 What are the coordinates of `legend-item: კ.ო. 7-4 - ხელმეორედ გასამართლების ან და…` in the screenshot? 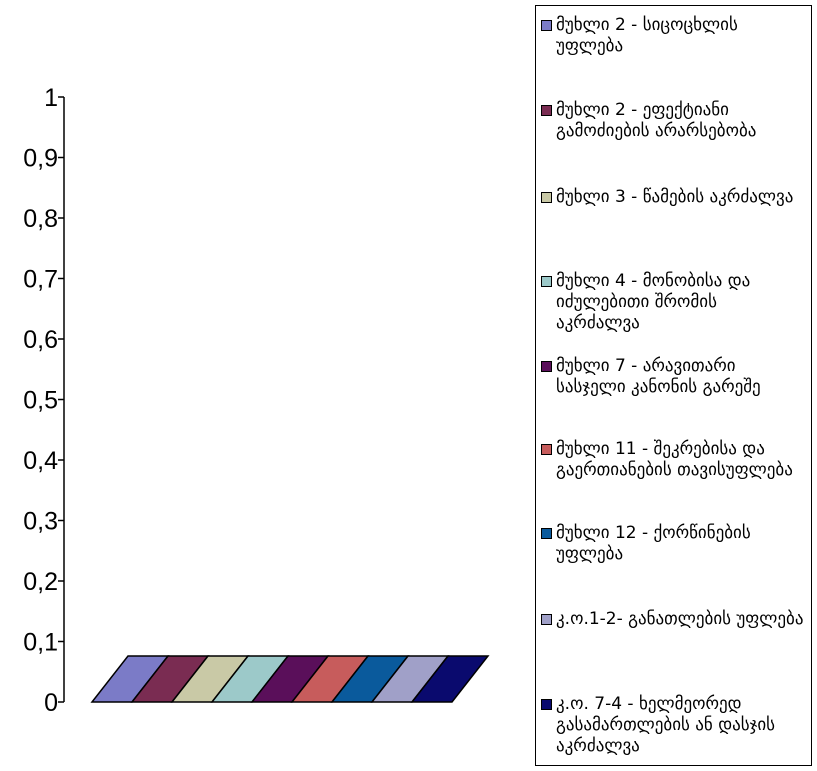 It's located at (675, 725).